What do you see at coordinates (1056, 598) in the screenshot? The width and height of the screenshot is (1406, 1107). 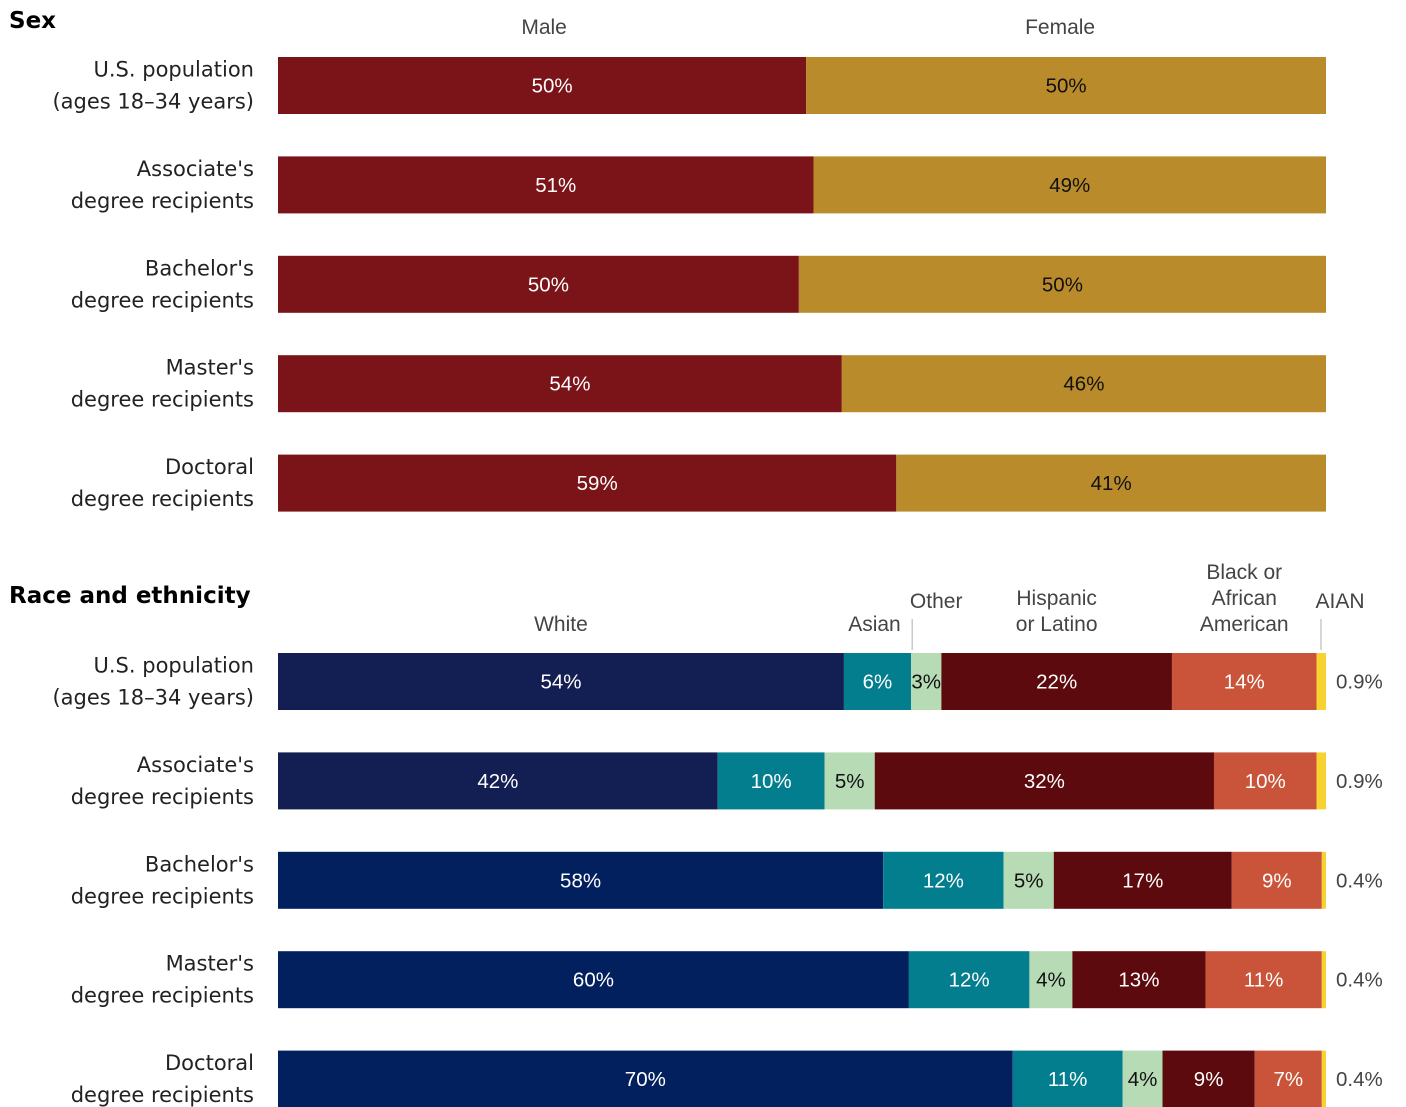 I see `legend-label: Hispanic` at bounding box center [1056, 598].